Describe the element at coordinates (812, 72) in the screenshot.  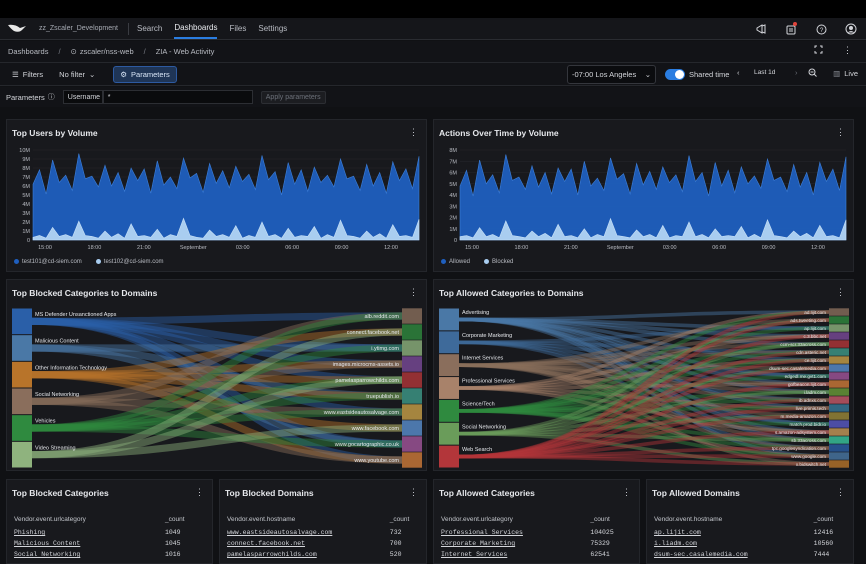
I see `zoom-out-icon` at that location.